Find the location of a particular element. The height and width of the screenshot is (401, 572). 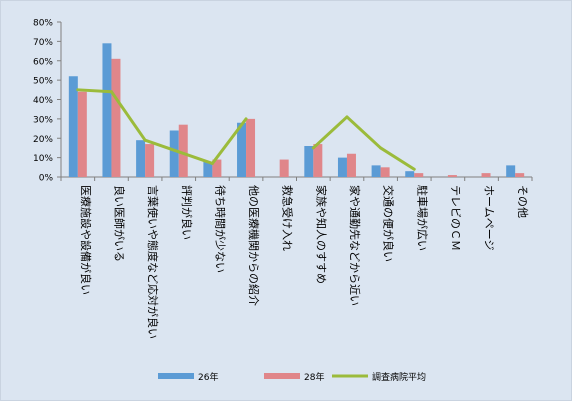

y-tick-label: 40% is located at coordinates (43, 101).